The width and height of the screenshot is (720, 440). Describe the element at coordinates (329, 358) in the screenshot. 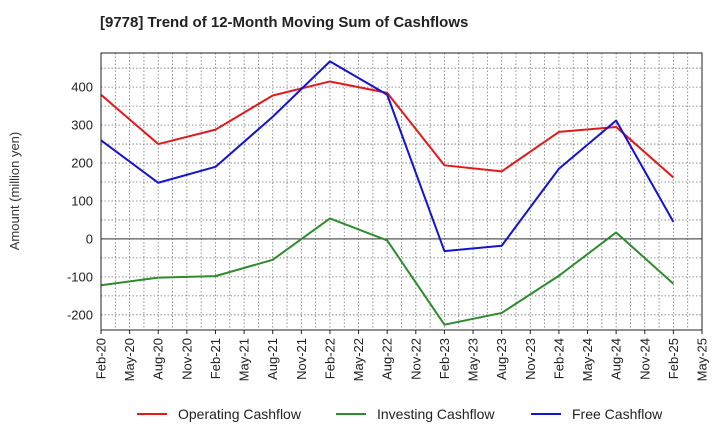

I see `x-tick-label: Feb-22` at that location.